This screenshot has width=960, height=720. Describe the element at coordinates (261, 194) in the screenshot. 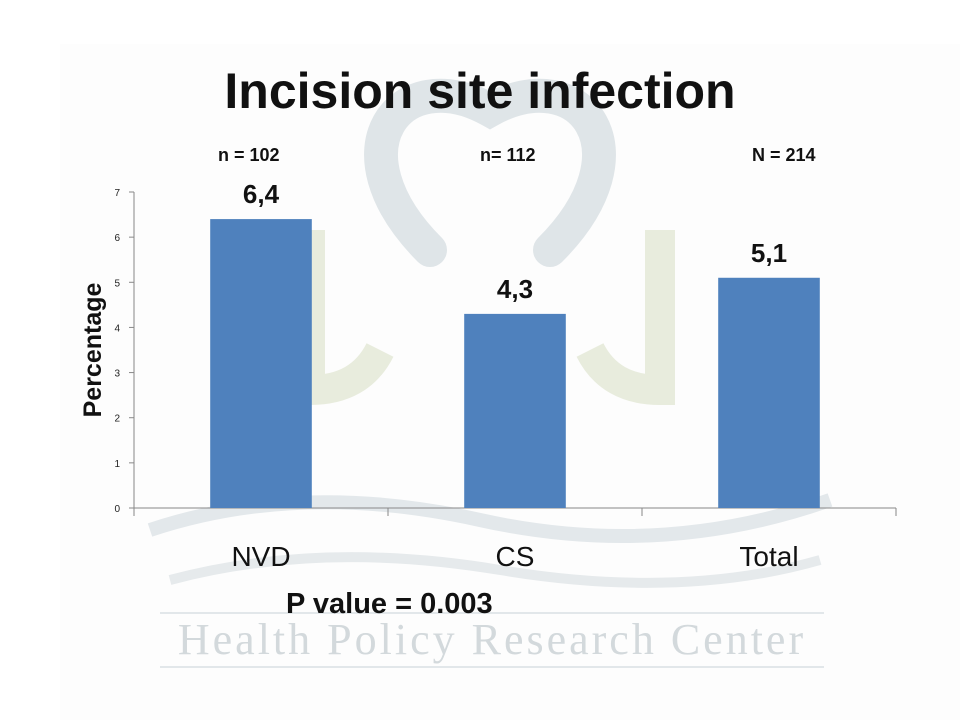

I see `data-label: 6,4` at that location.